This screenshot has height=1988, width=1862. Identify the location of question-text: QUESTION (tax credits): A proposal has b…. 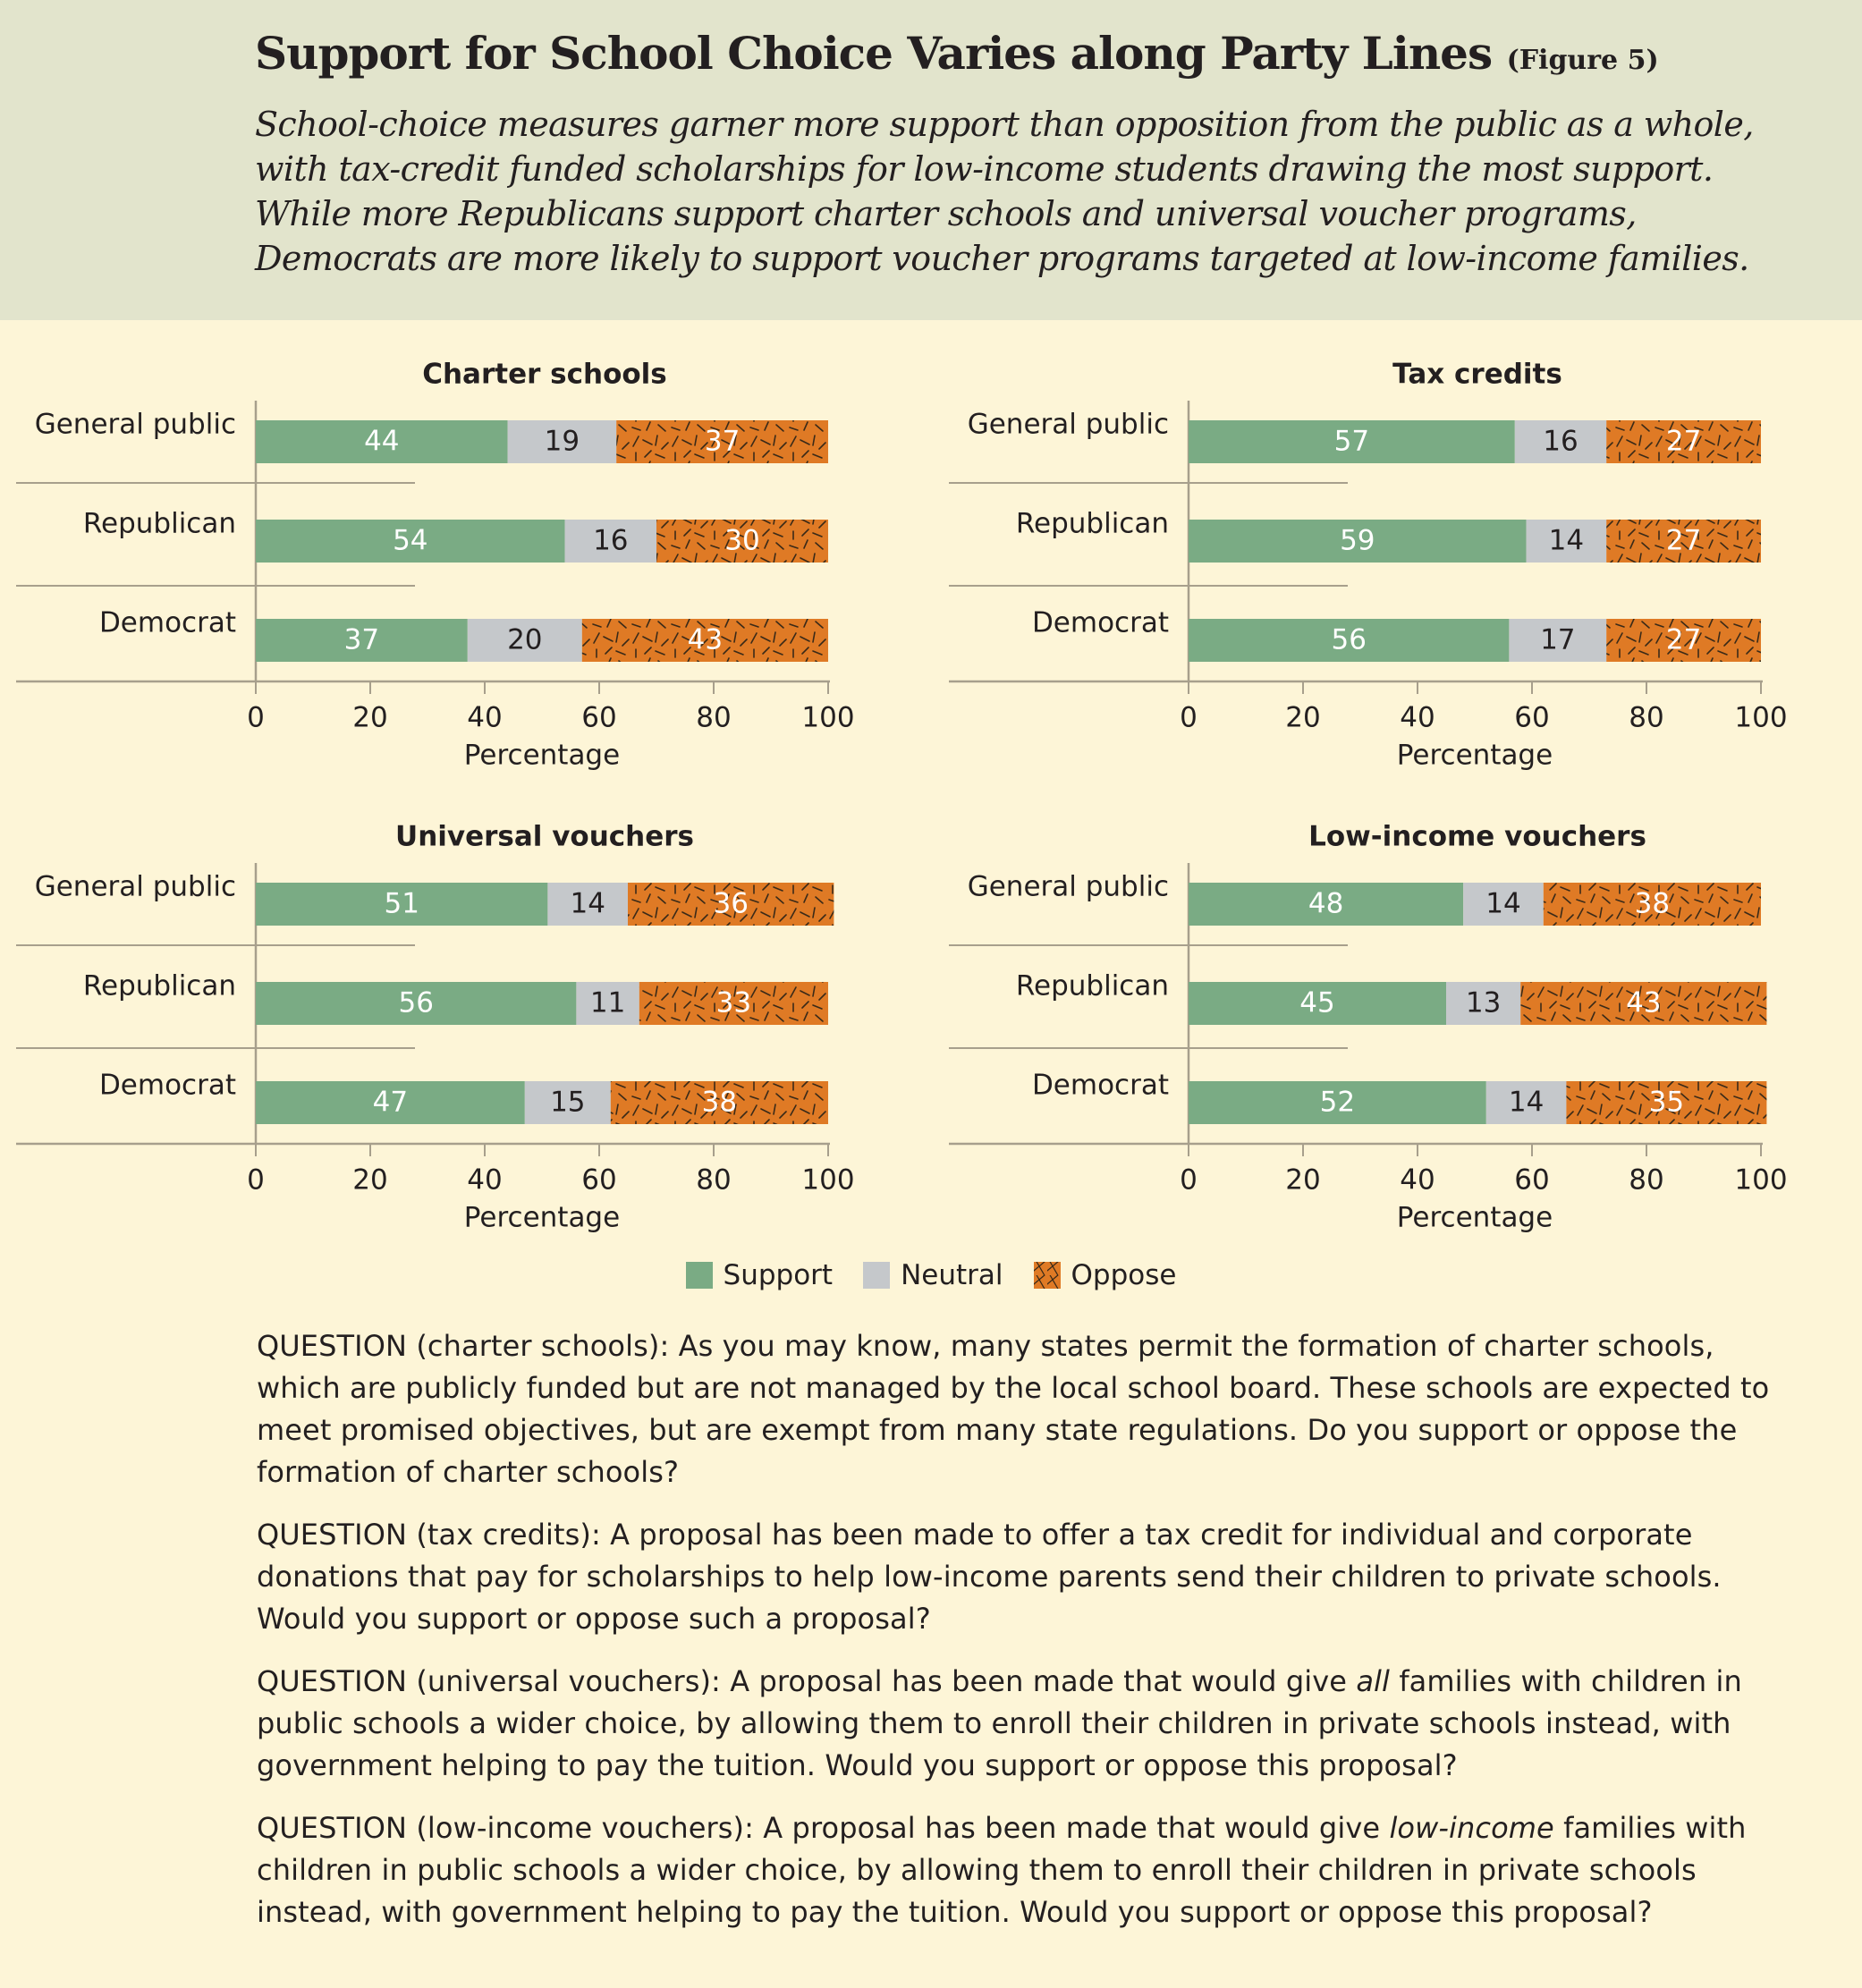
(989, 1577).